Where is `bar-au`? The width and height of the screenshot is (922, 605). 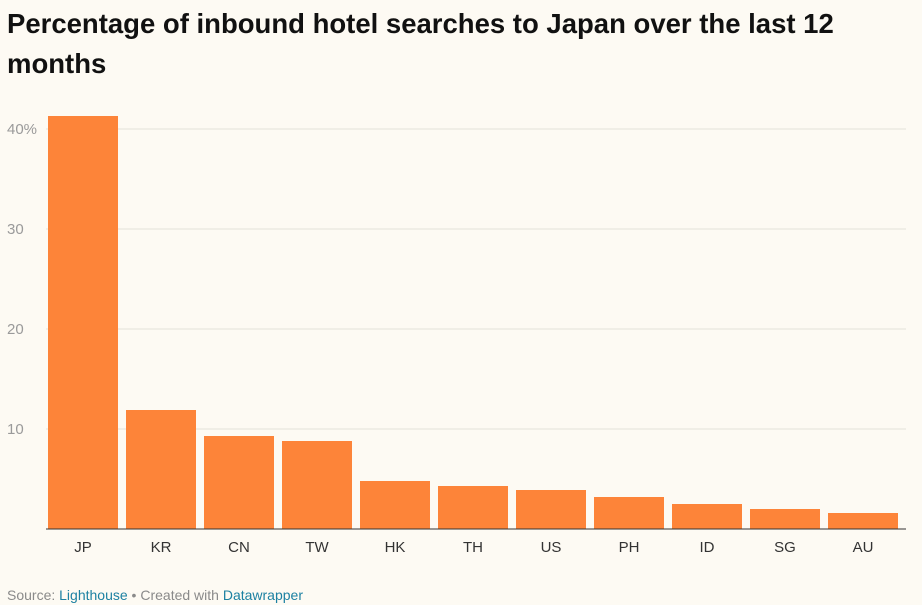
bar-au is located at coordinates (863, 521).